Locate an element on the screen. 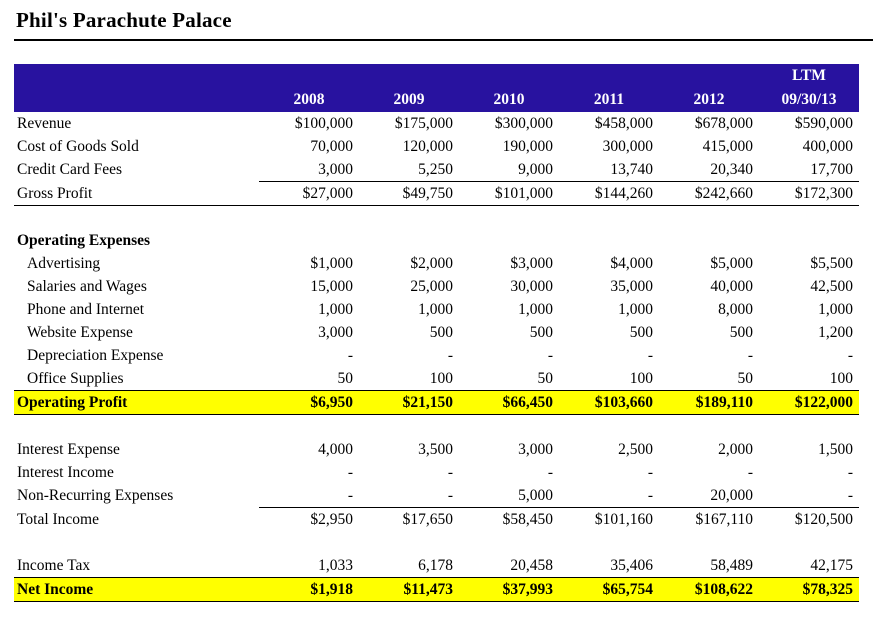 Image resolution: width=887 pixels, height=631 pixels. value-cell: $49,750 is located at coordinates (409, 193).